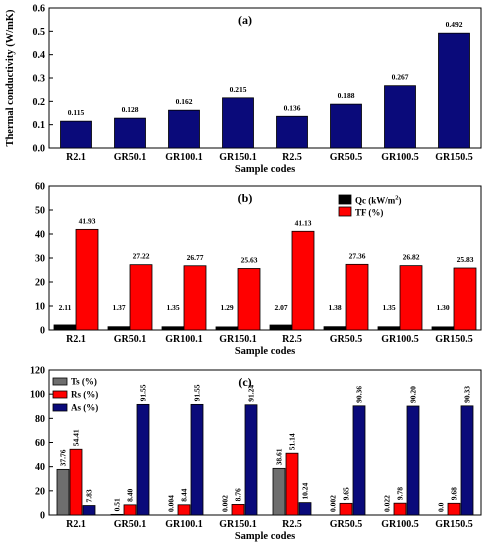  I want to click on data-label: 9.78, so click(400, 493).